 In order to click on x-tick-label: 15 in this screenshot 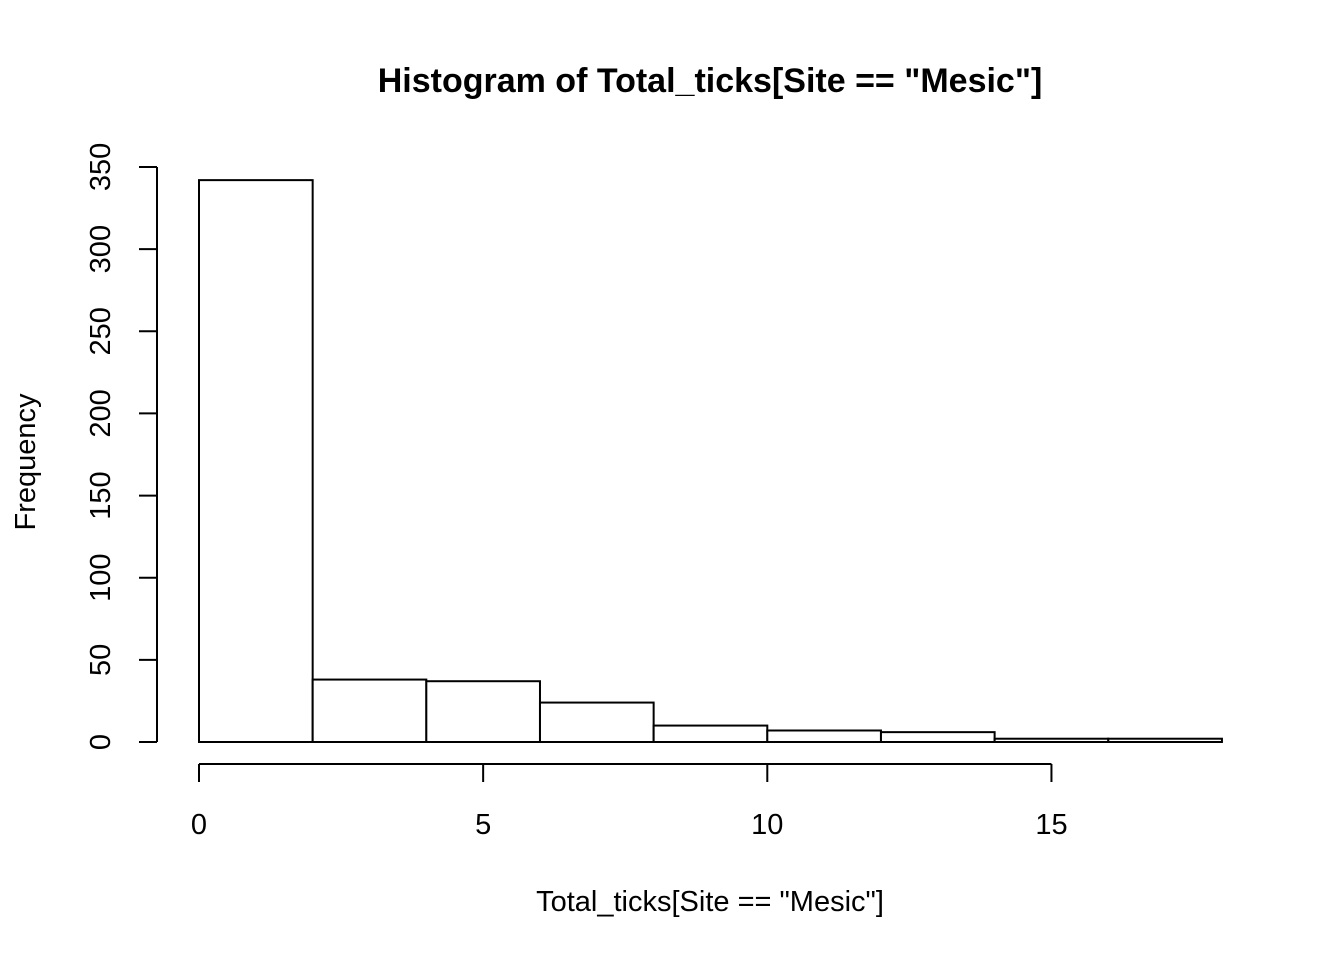, I will do `click(1051, 825)`.